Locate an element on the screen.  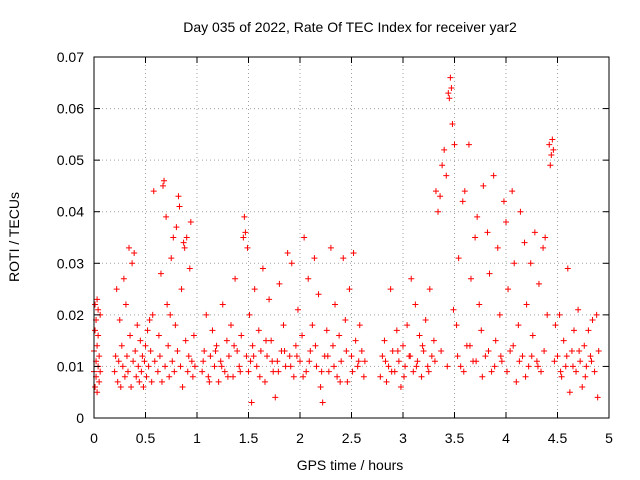
x-tick-label: 2.5 is located at coordinates (352, 438).